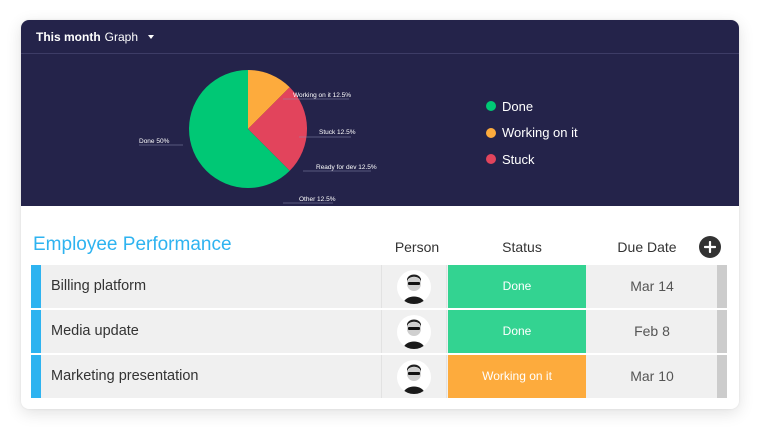 The height and width of the screenshot is (443, 771). I want to click on pie-slice-label: Working on it 12.5%, so click(322, 95).